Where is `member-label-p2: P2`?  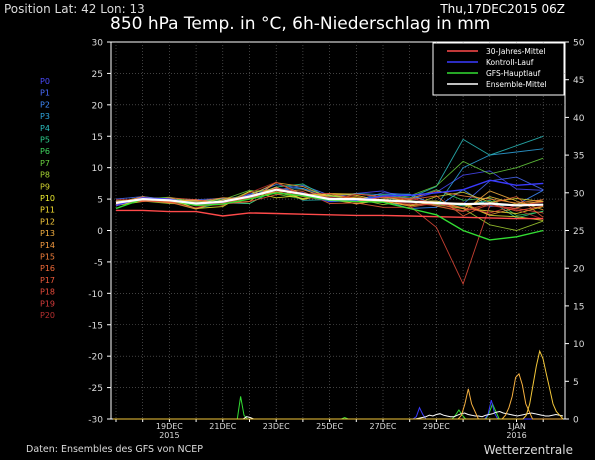
member-label-p2: P2 is located at coordinates (45, 104).